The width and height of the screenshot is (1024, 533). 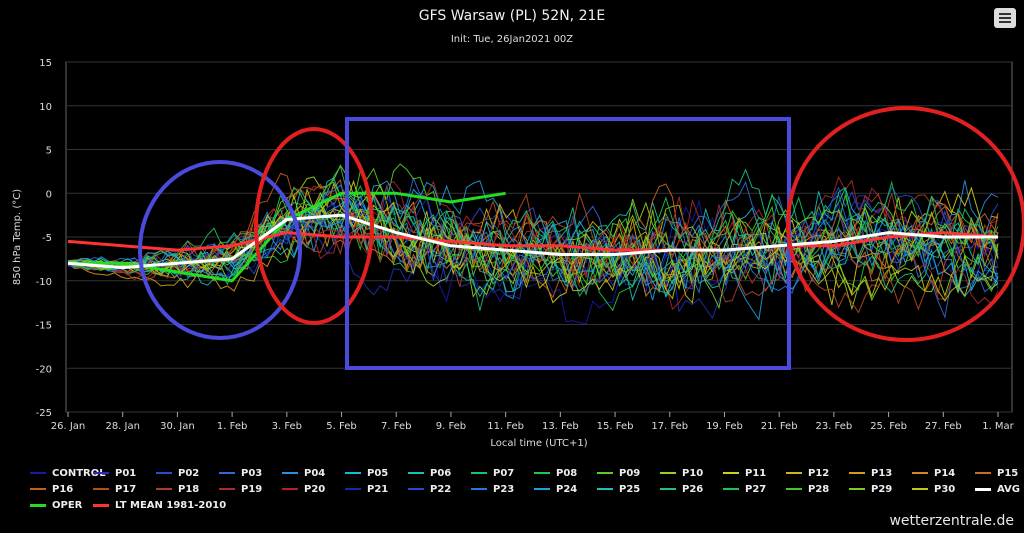 What do you see at coordinates (252, 489) in the screenshot?
I see `legend-label: P19` at bounding box center [252, 489].